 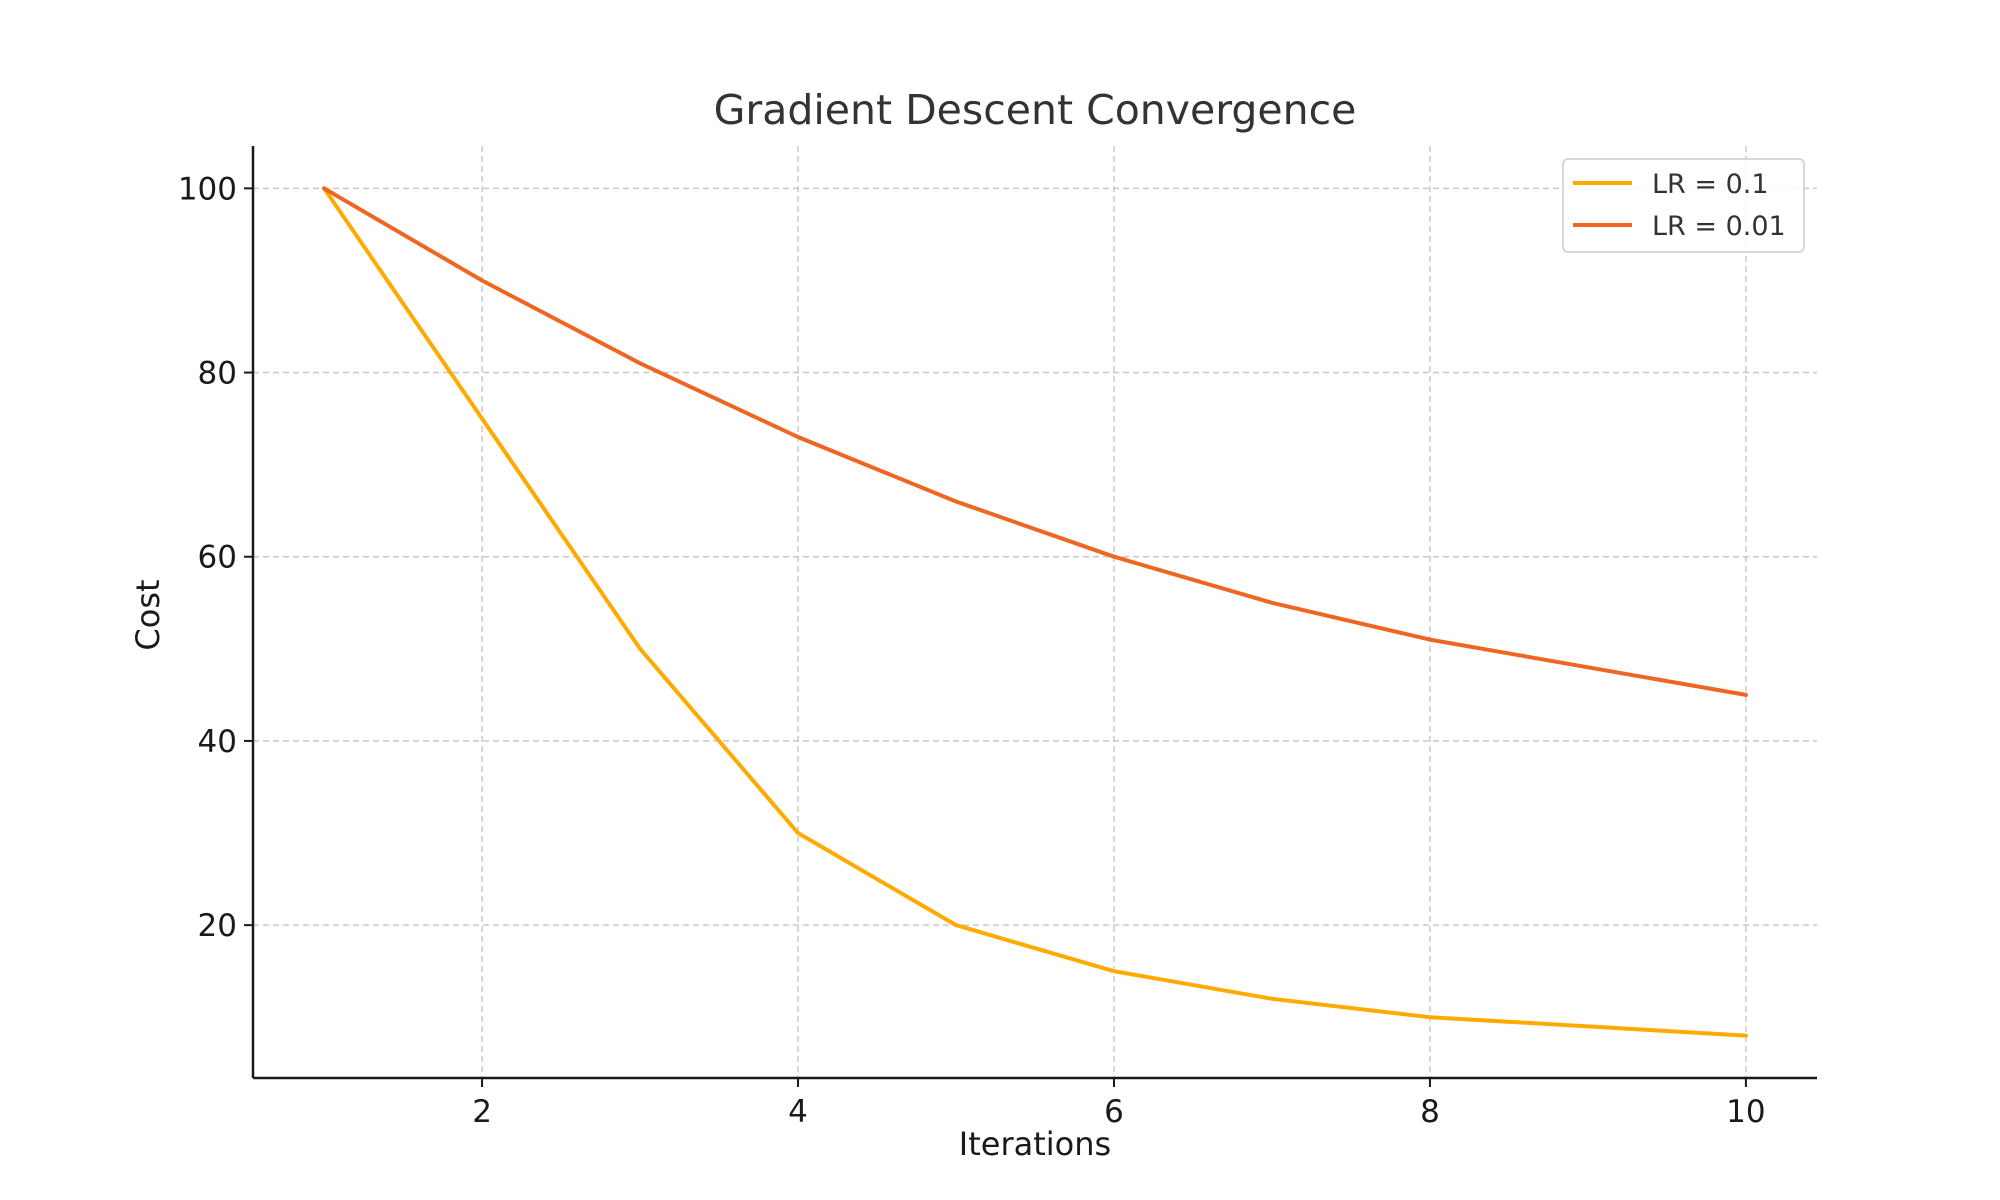 What do you see at coordinates (217, 374) in the screenshot?
I see `y-tick-label: 80` at bounding box center [217, 374].